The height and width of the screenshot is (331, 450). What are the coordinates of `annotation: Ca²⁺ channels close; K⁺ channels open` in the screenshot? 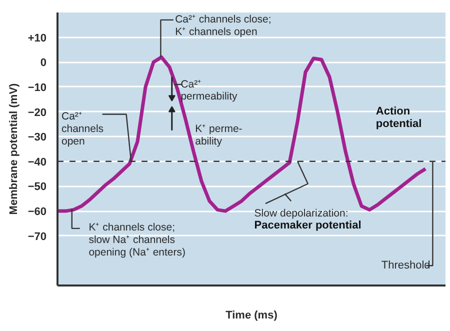 It's located at (223, 26).